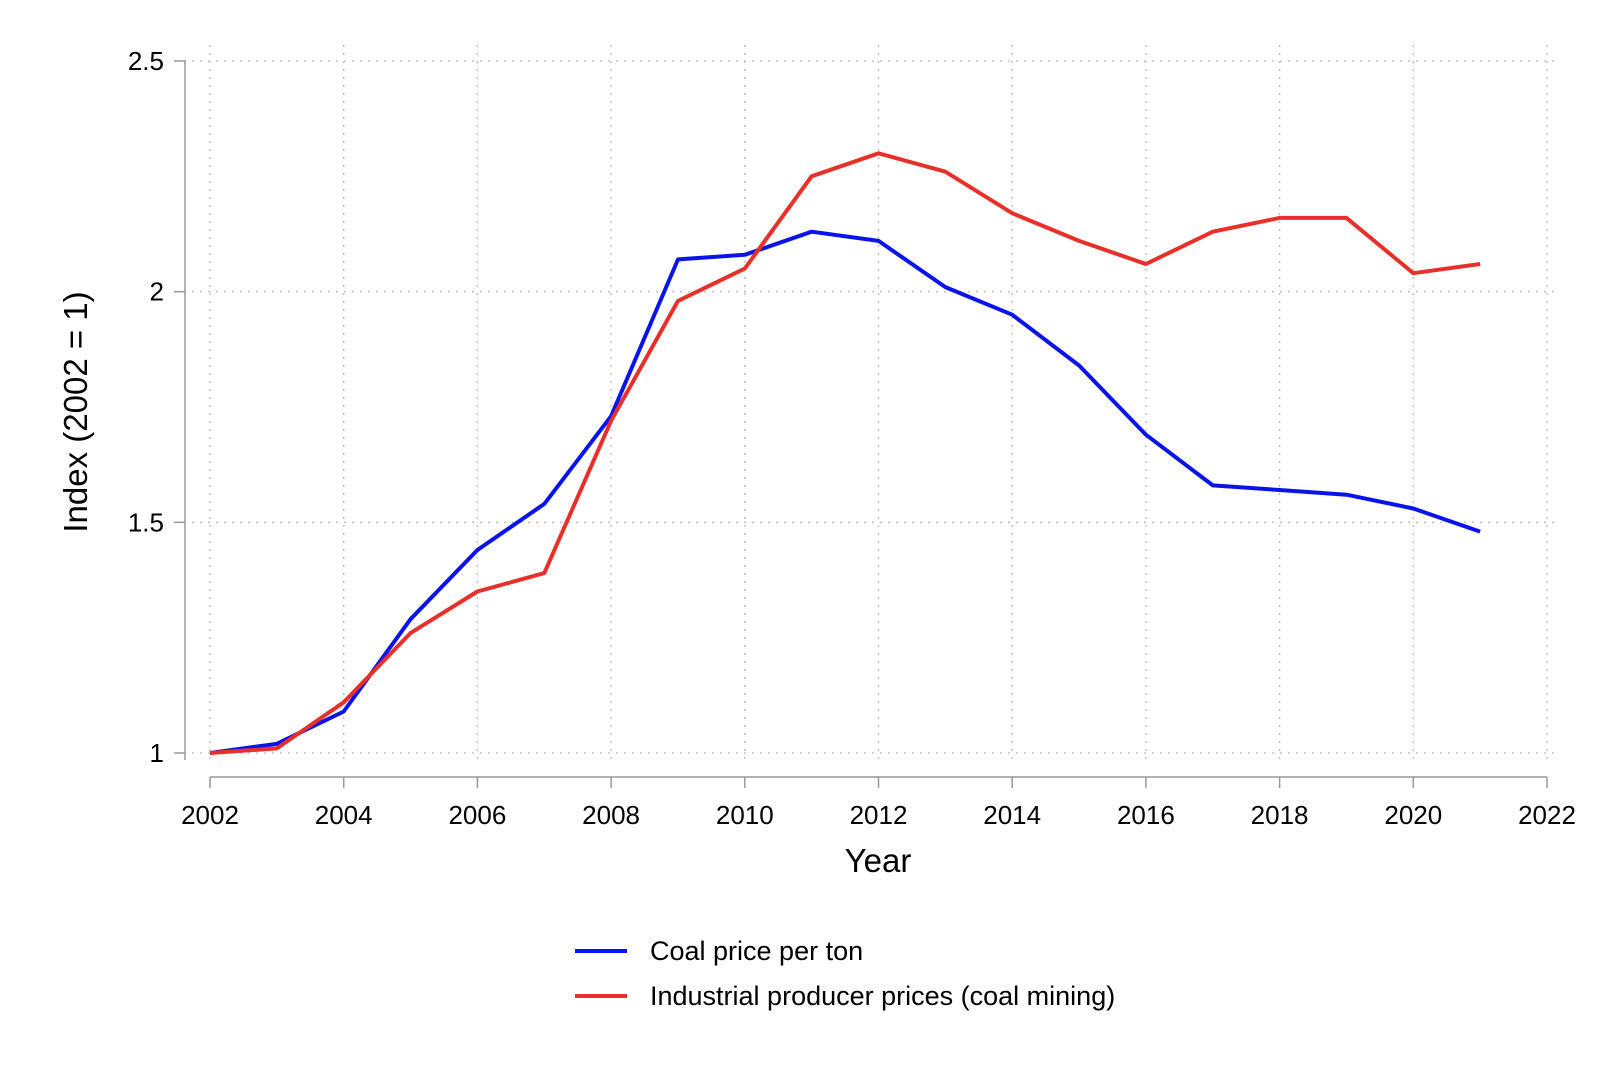 The height and width of the screenshot is (1070, 1604). I want to click on y-tick-label: 1, so click(157, 753).